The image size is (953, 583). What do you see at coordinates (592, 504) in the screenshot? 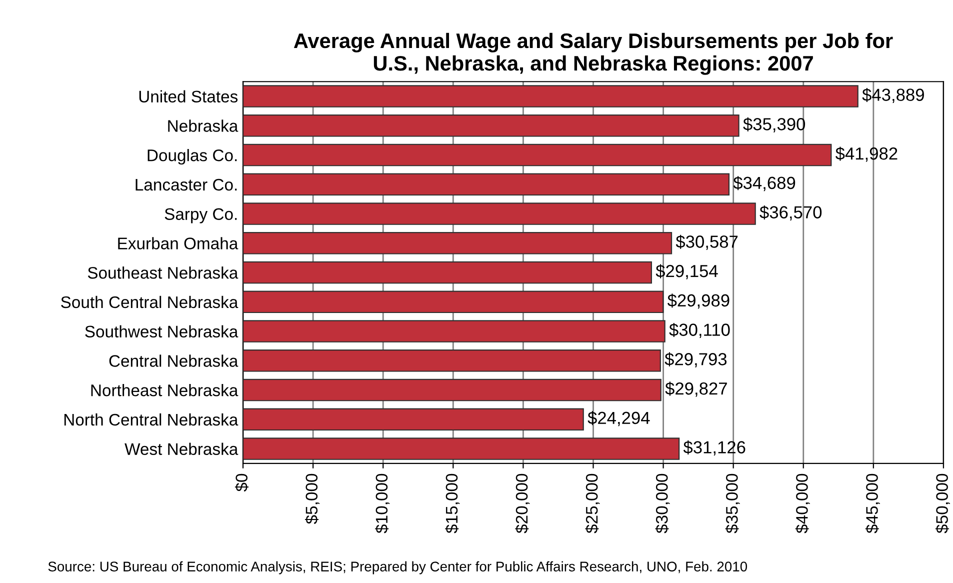
I see `x-tick-label: $25,000` at bounding box center [592, 504].